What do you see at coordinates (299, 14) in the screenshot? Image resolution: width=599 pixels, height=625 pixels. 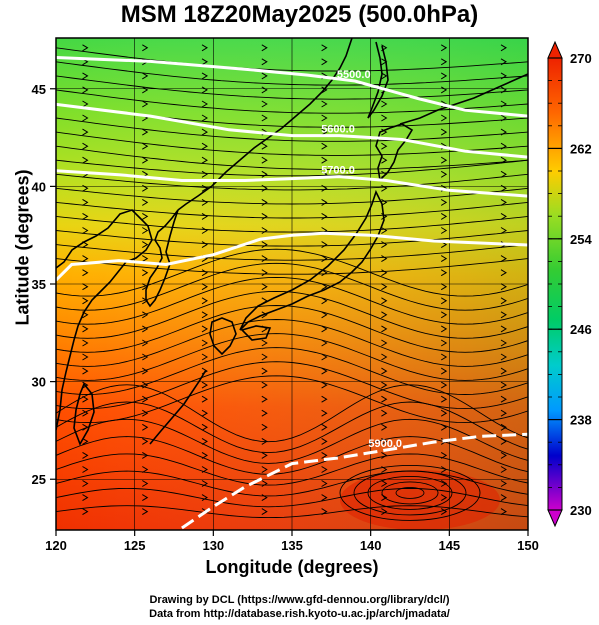 I see `chart-title: MSM 18Z20May2025 (500.0hPa)` at bounding box center [299, 14].